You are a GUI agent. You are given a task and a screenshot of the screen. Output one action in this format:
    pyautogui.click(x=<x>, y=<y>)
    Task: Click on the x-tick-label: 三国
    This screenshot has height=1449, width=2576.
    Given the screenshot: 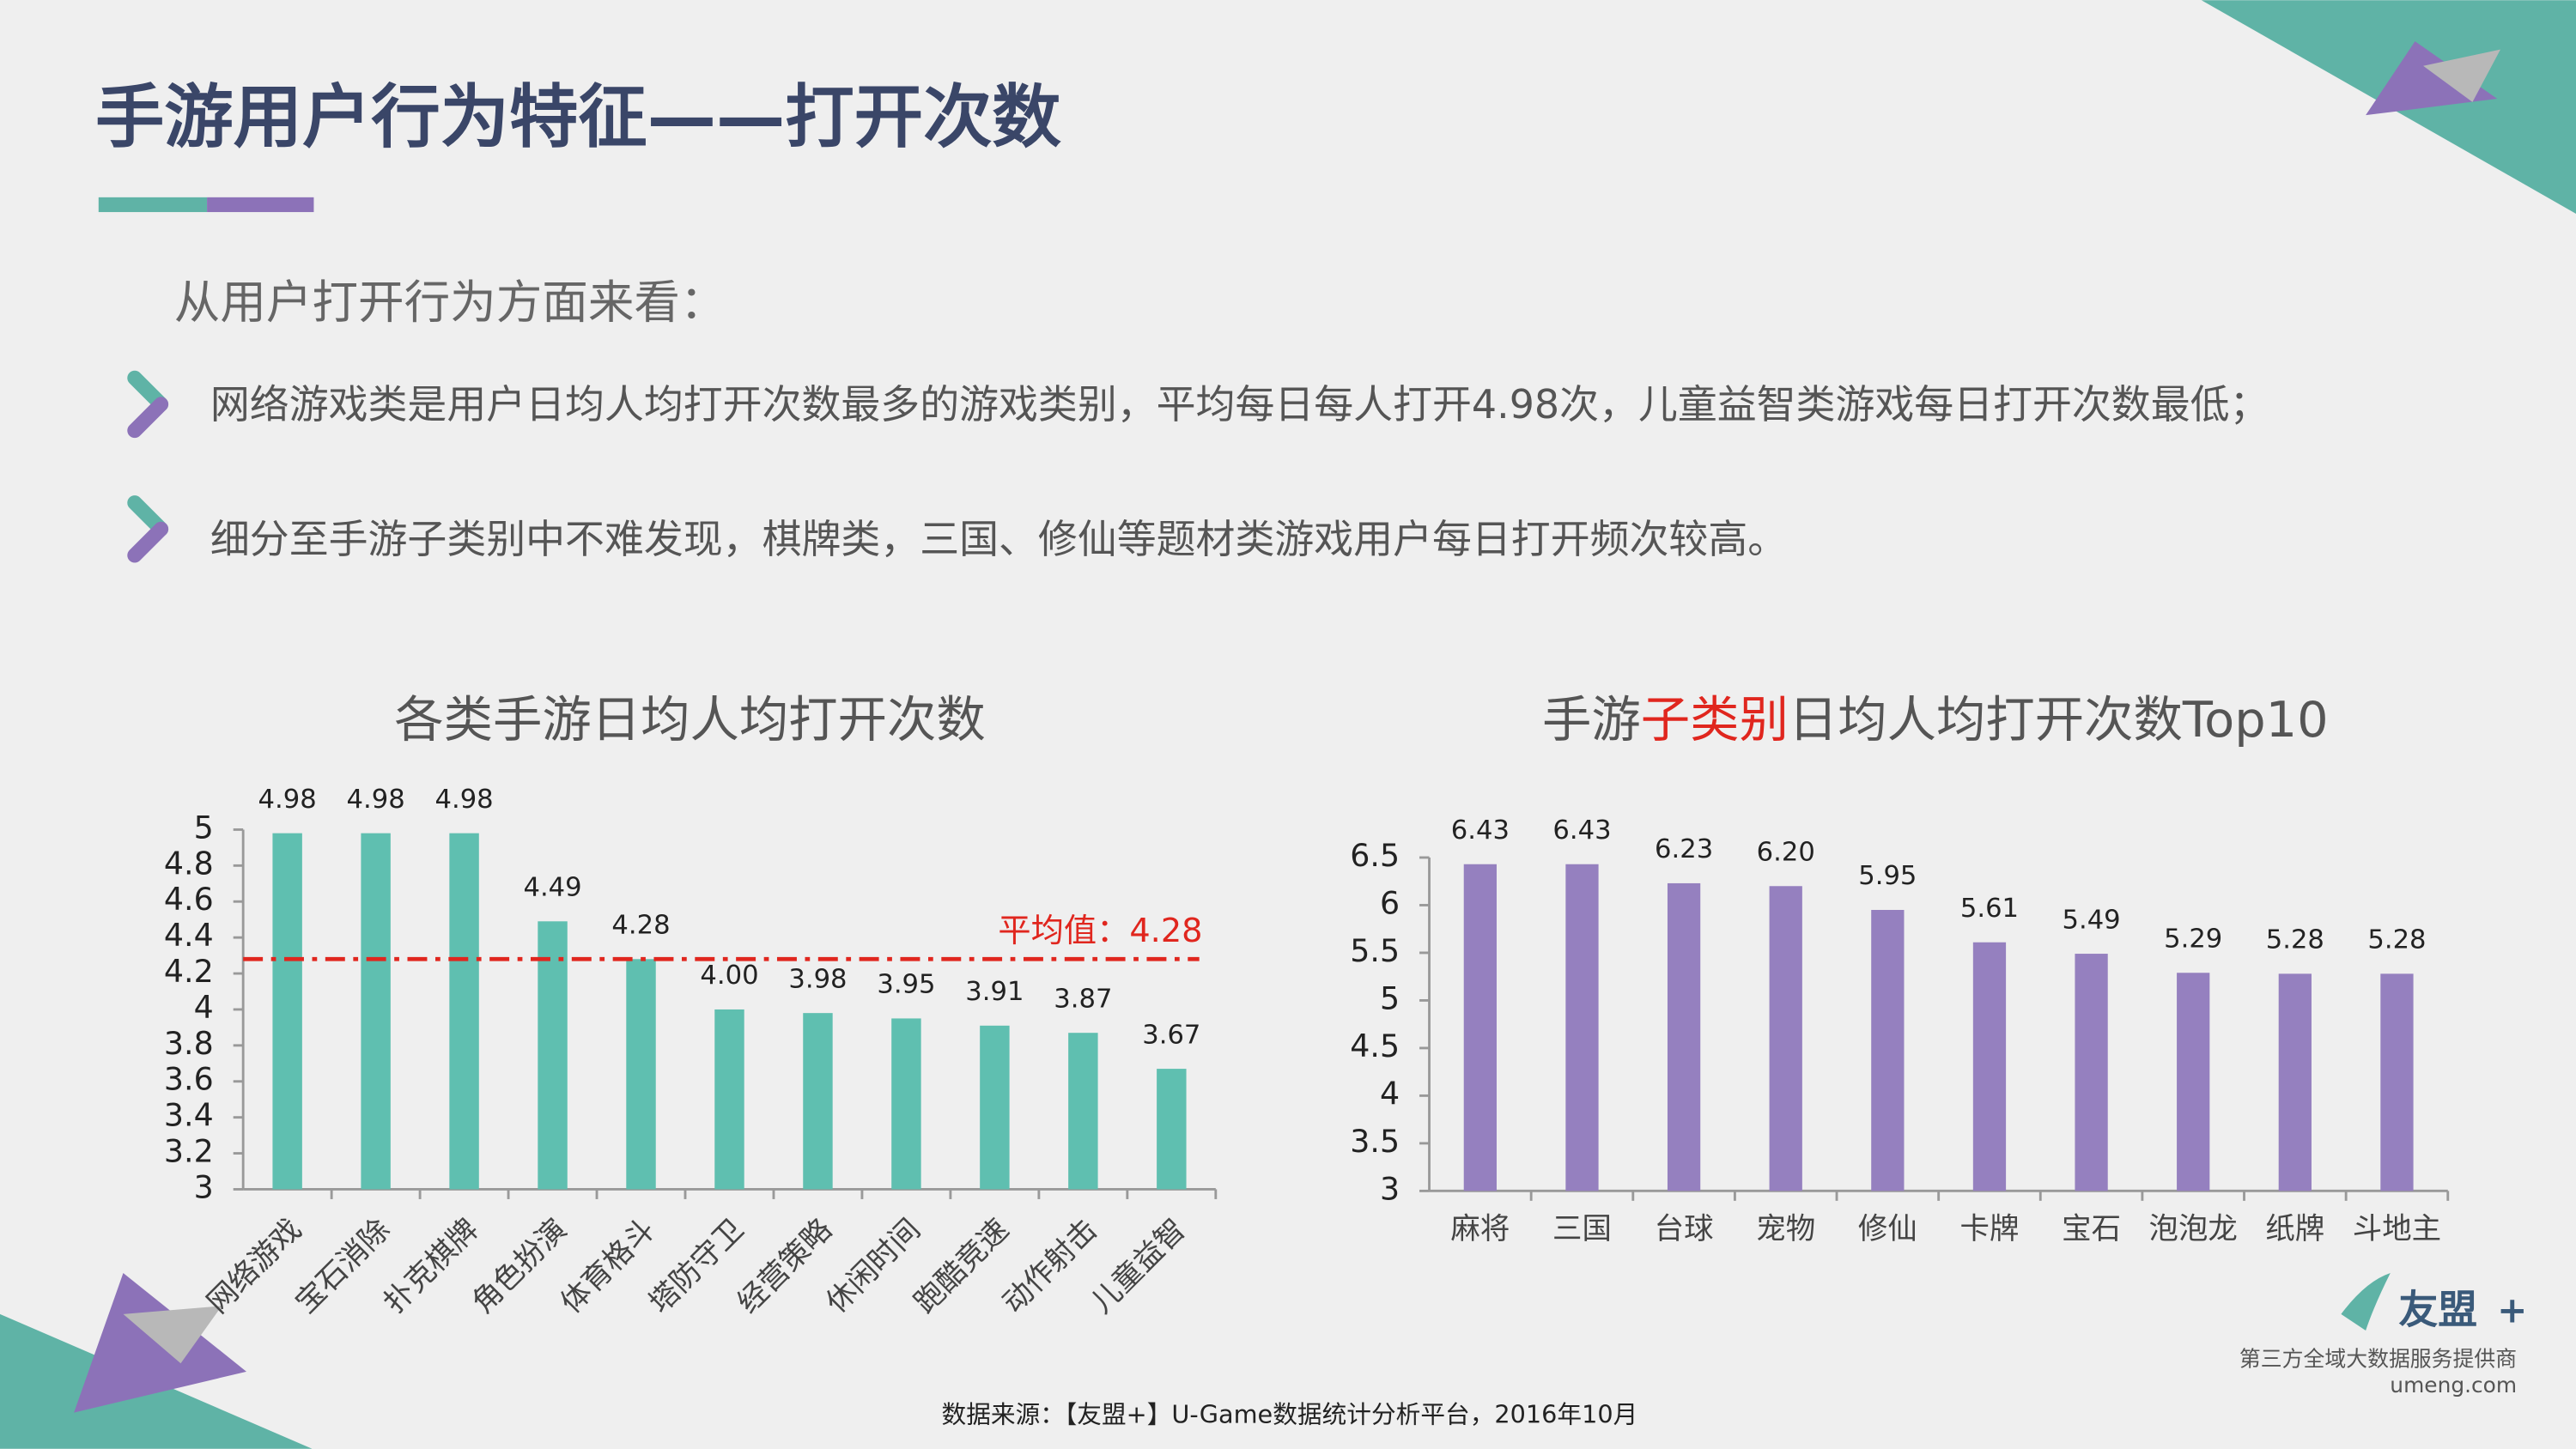 What is the action you would take?
    pyautogui.click(x=1582, y=1229)
    